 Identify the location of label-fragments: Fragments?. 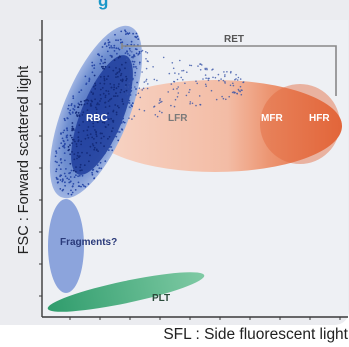
(88, 242).